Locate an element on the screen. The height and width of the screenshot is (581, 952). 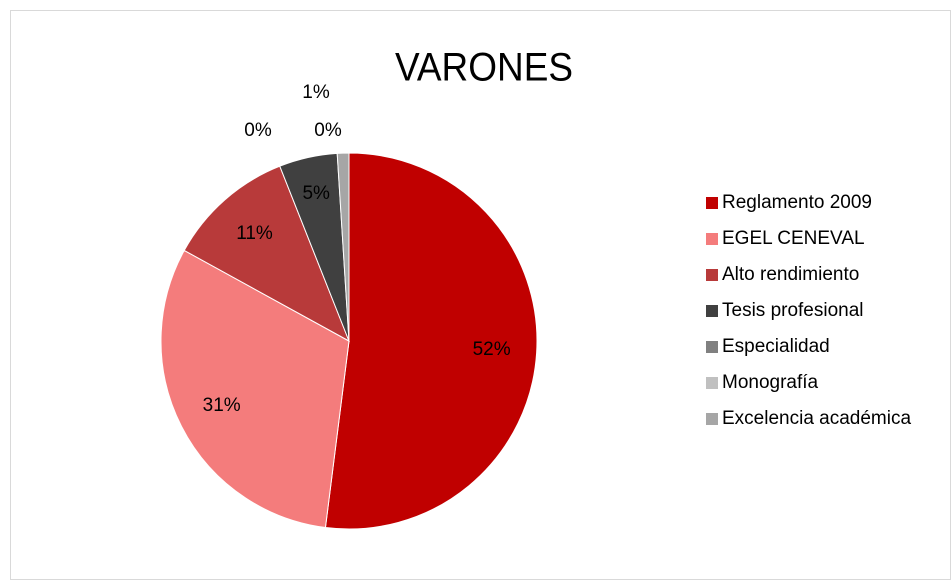
data-label: 11% is located at coordinates (254, 233).